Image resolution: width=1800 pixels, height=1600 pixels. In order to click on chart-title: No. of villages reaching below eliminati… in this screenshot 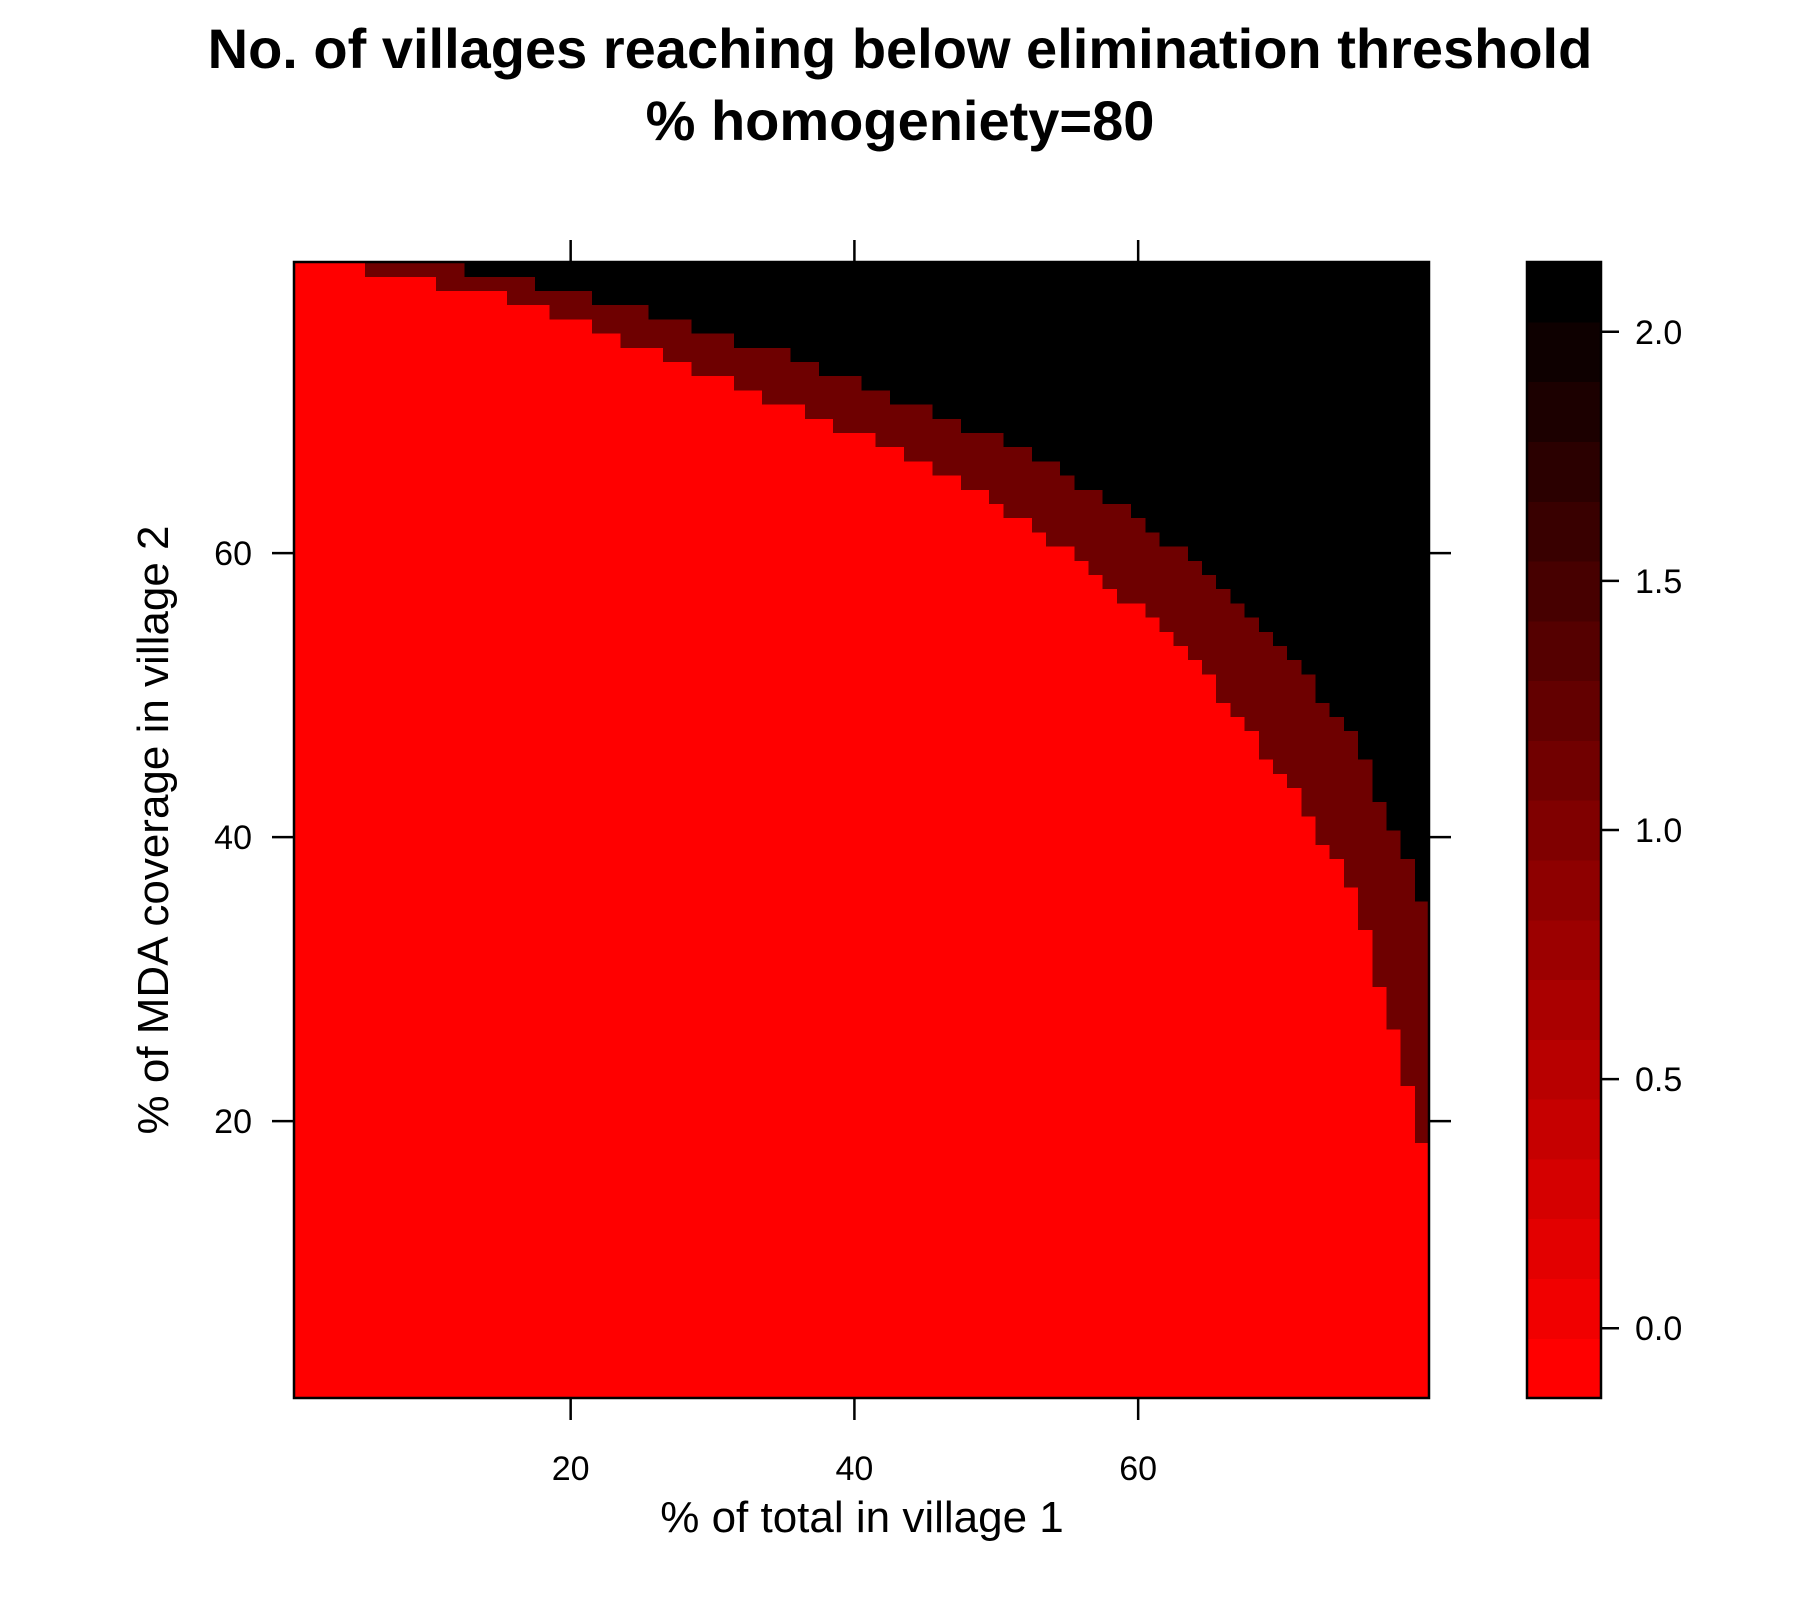, I will do `click(900, 48)`.